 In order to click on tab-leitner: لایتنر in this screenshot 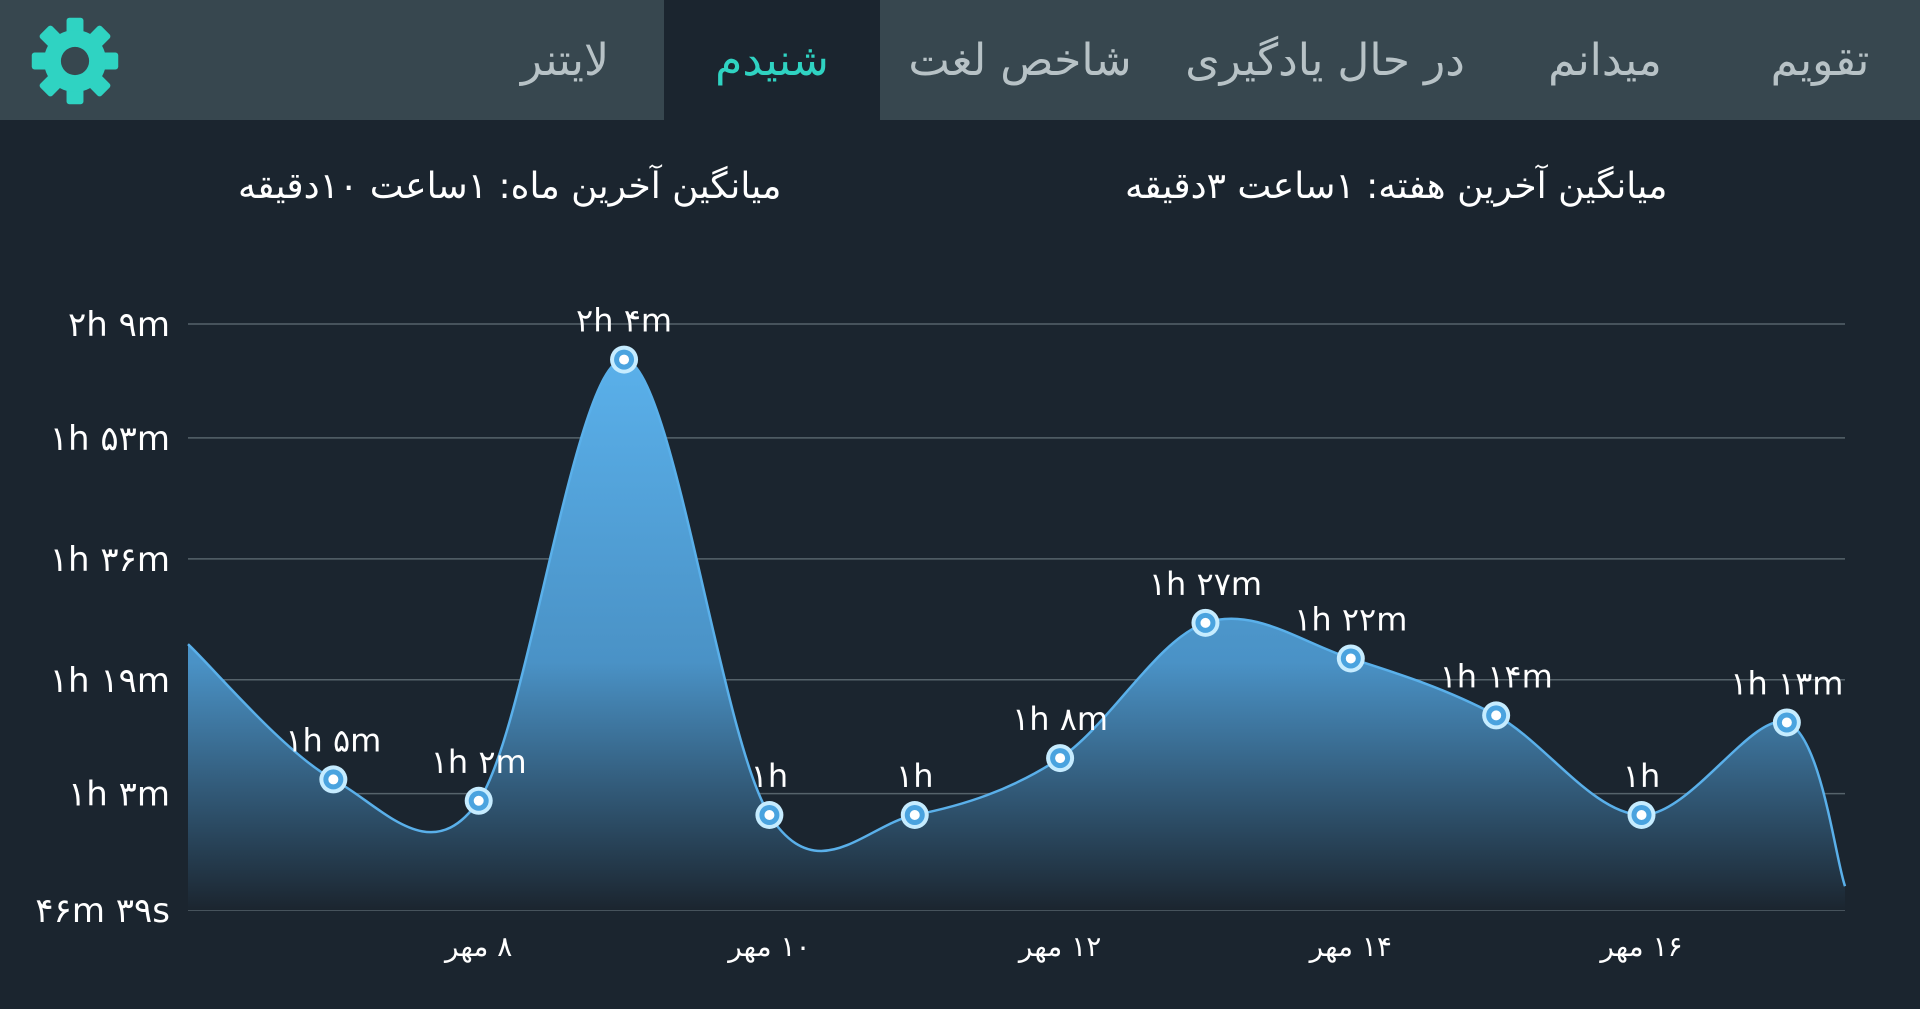, I will do `click(565, 60)`.